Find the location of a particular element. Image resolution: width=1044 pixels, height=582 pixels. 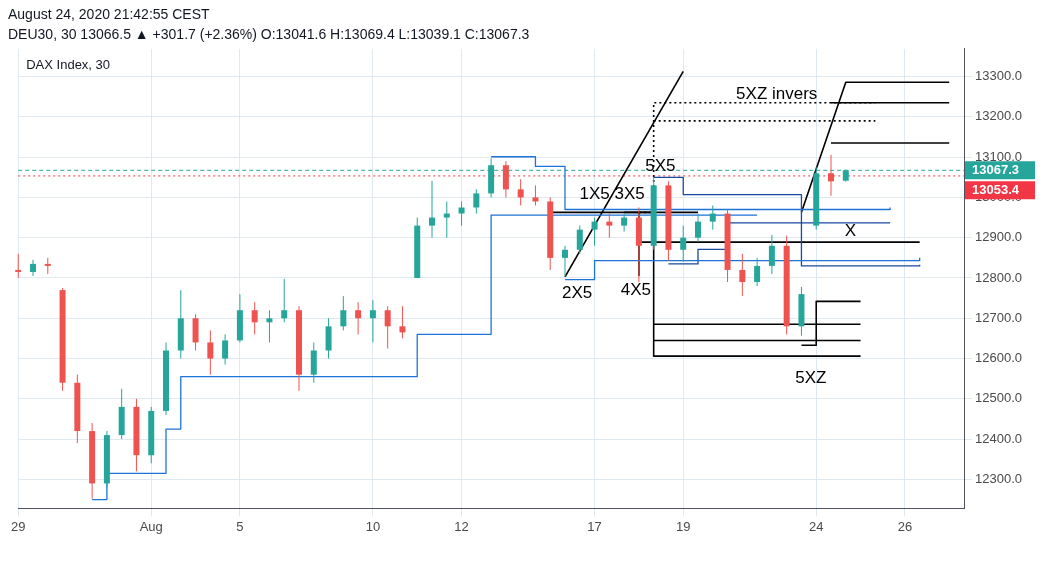

y-tick-label: 12800.0 is located at coordinates (998, 277).